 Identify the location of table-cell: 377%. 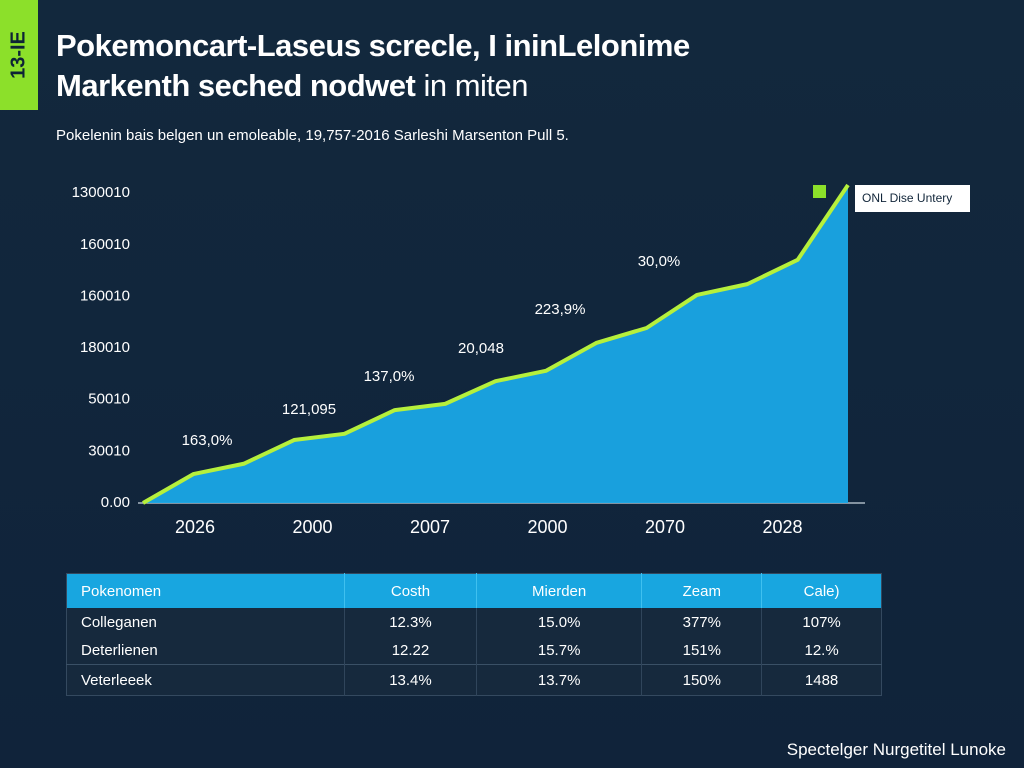
(701, 622).